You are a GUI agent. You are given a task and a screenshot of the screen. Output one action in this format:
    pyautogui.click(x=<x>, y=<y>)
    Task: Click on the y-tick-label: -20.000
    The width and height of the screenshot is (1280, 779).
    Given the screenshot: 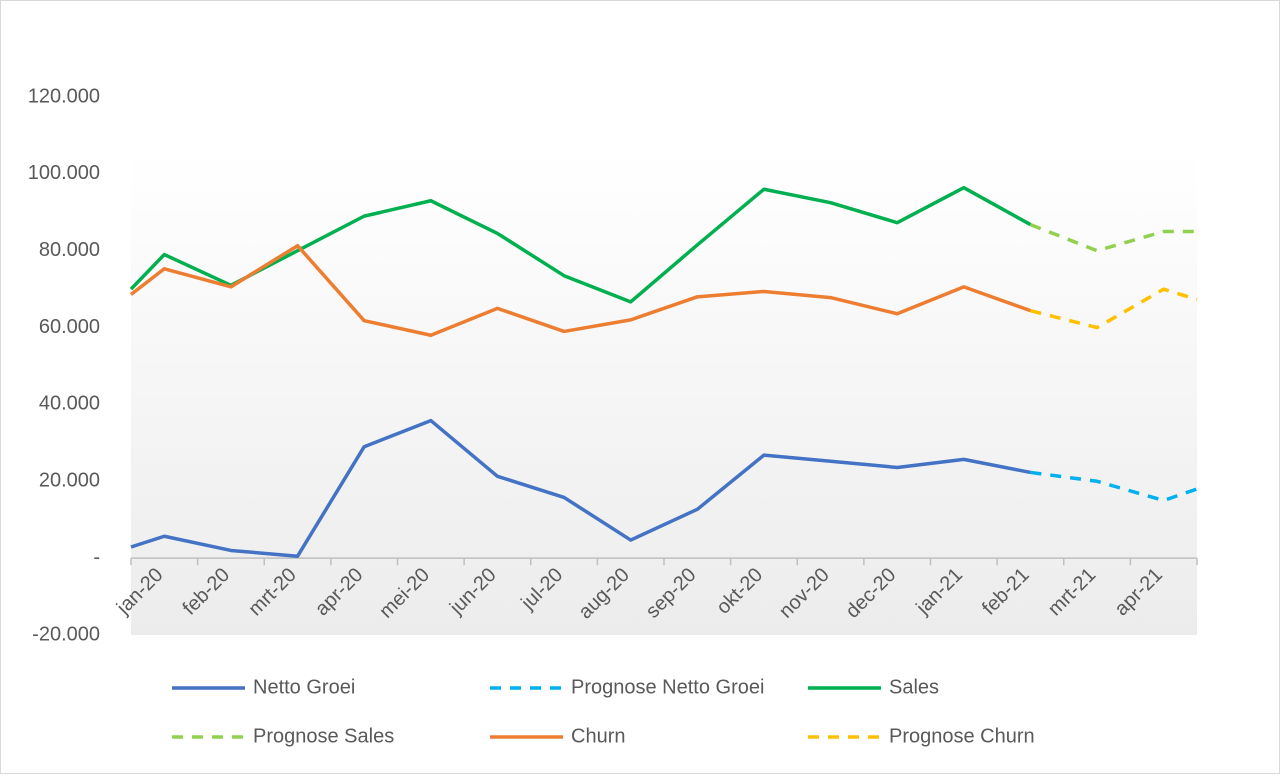 What is the action you would take?
    pyautogui.click(x=66, y=634)
    